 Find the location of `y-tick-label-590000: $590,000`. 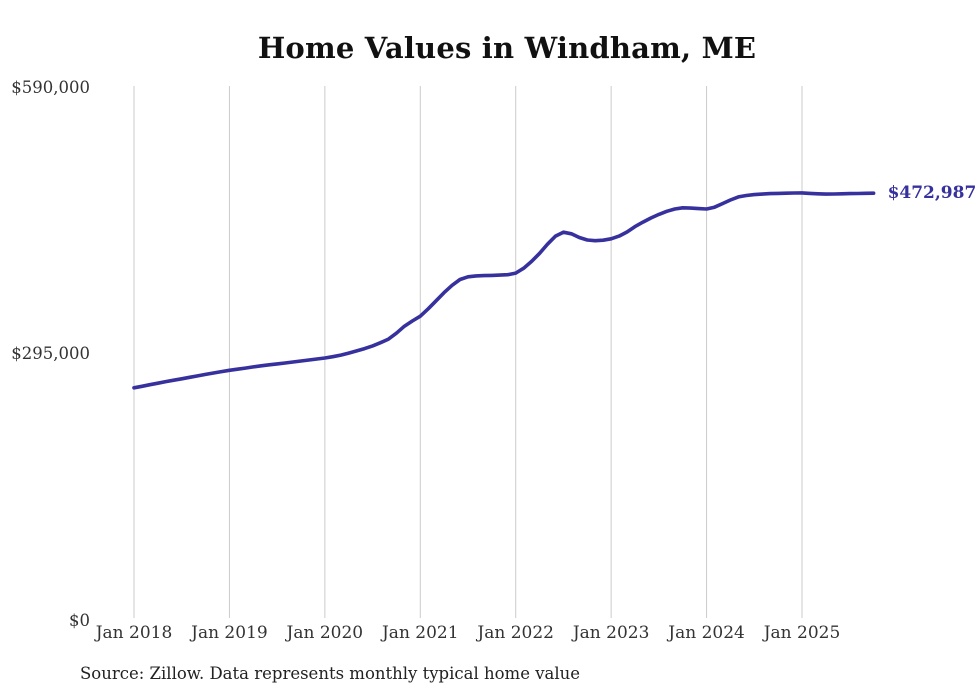

y-tick-label-590000: $590,000 is located at coordinates (50, 87).